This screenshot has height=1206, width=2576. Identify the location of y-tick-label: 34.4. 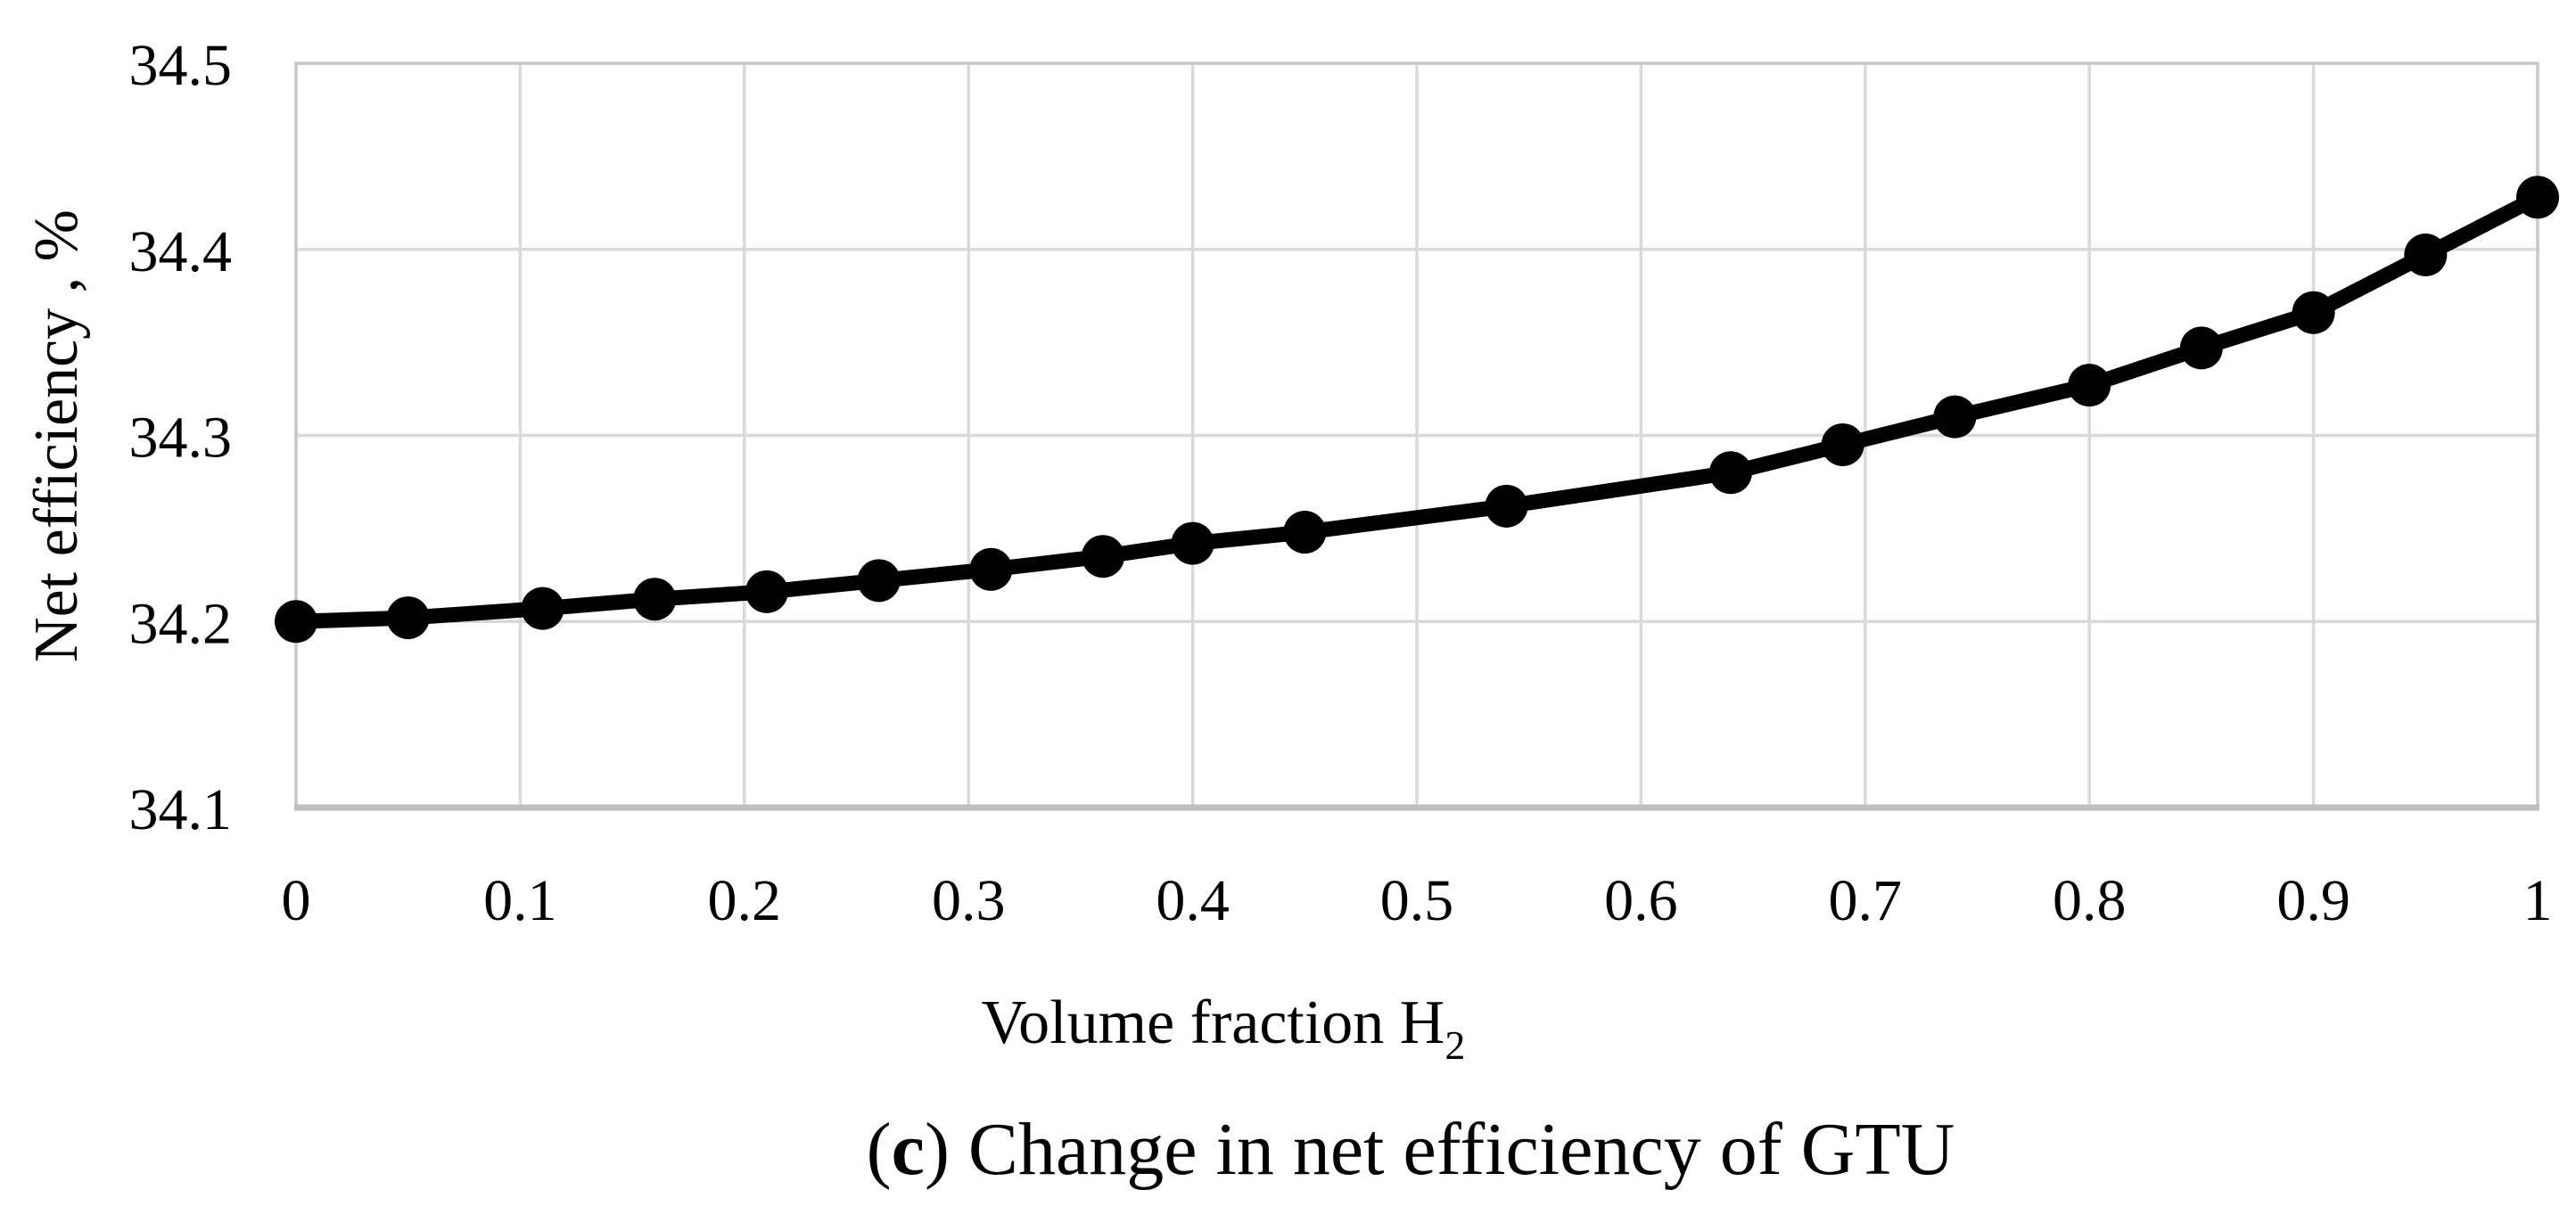
(181, 251).